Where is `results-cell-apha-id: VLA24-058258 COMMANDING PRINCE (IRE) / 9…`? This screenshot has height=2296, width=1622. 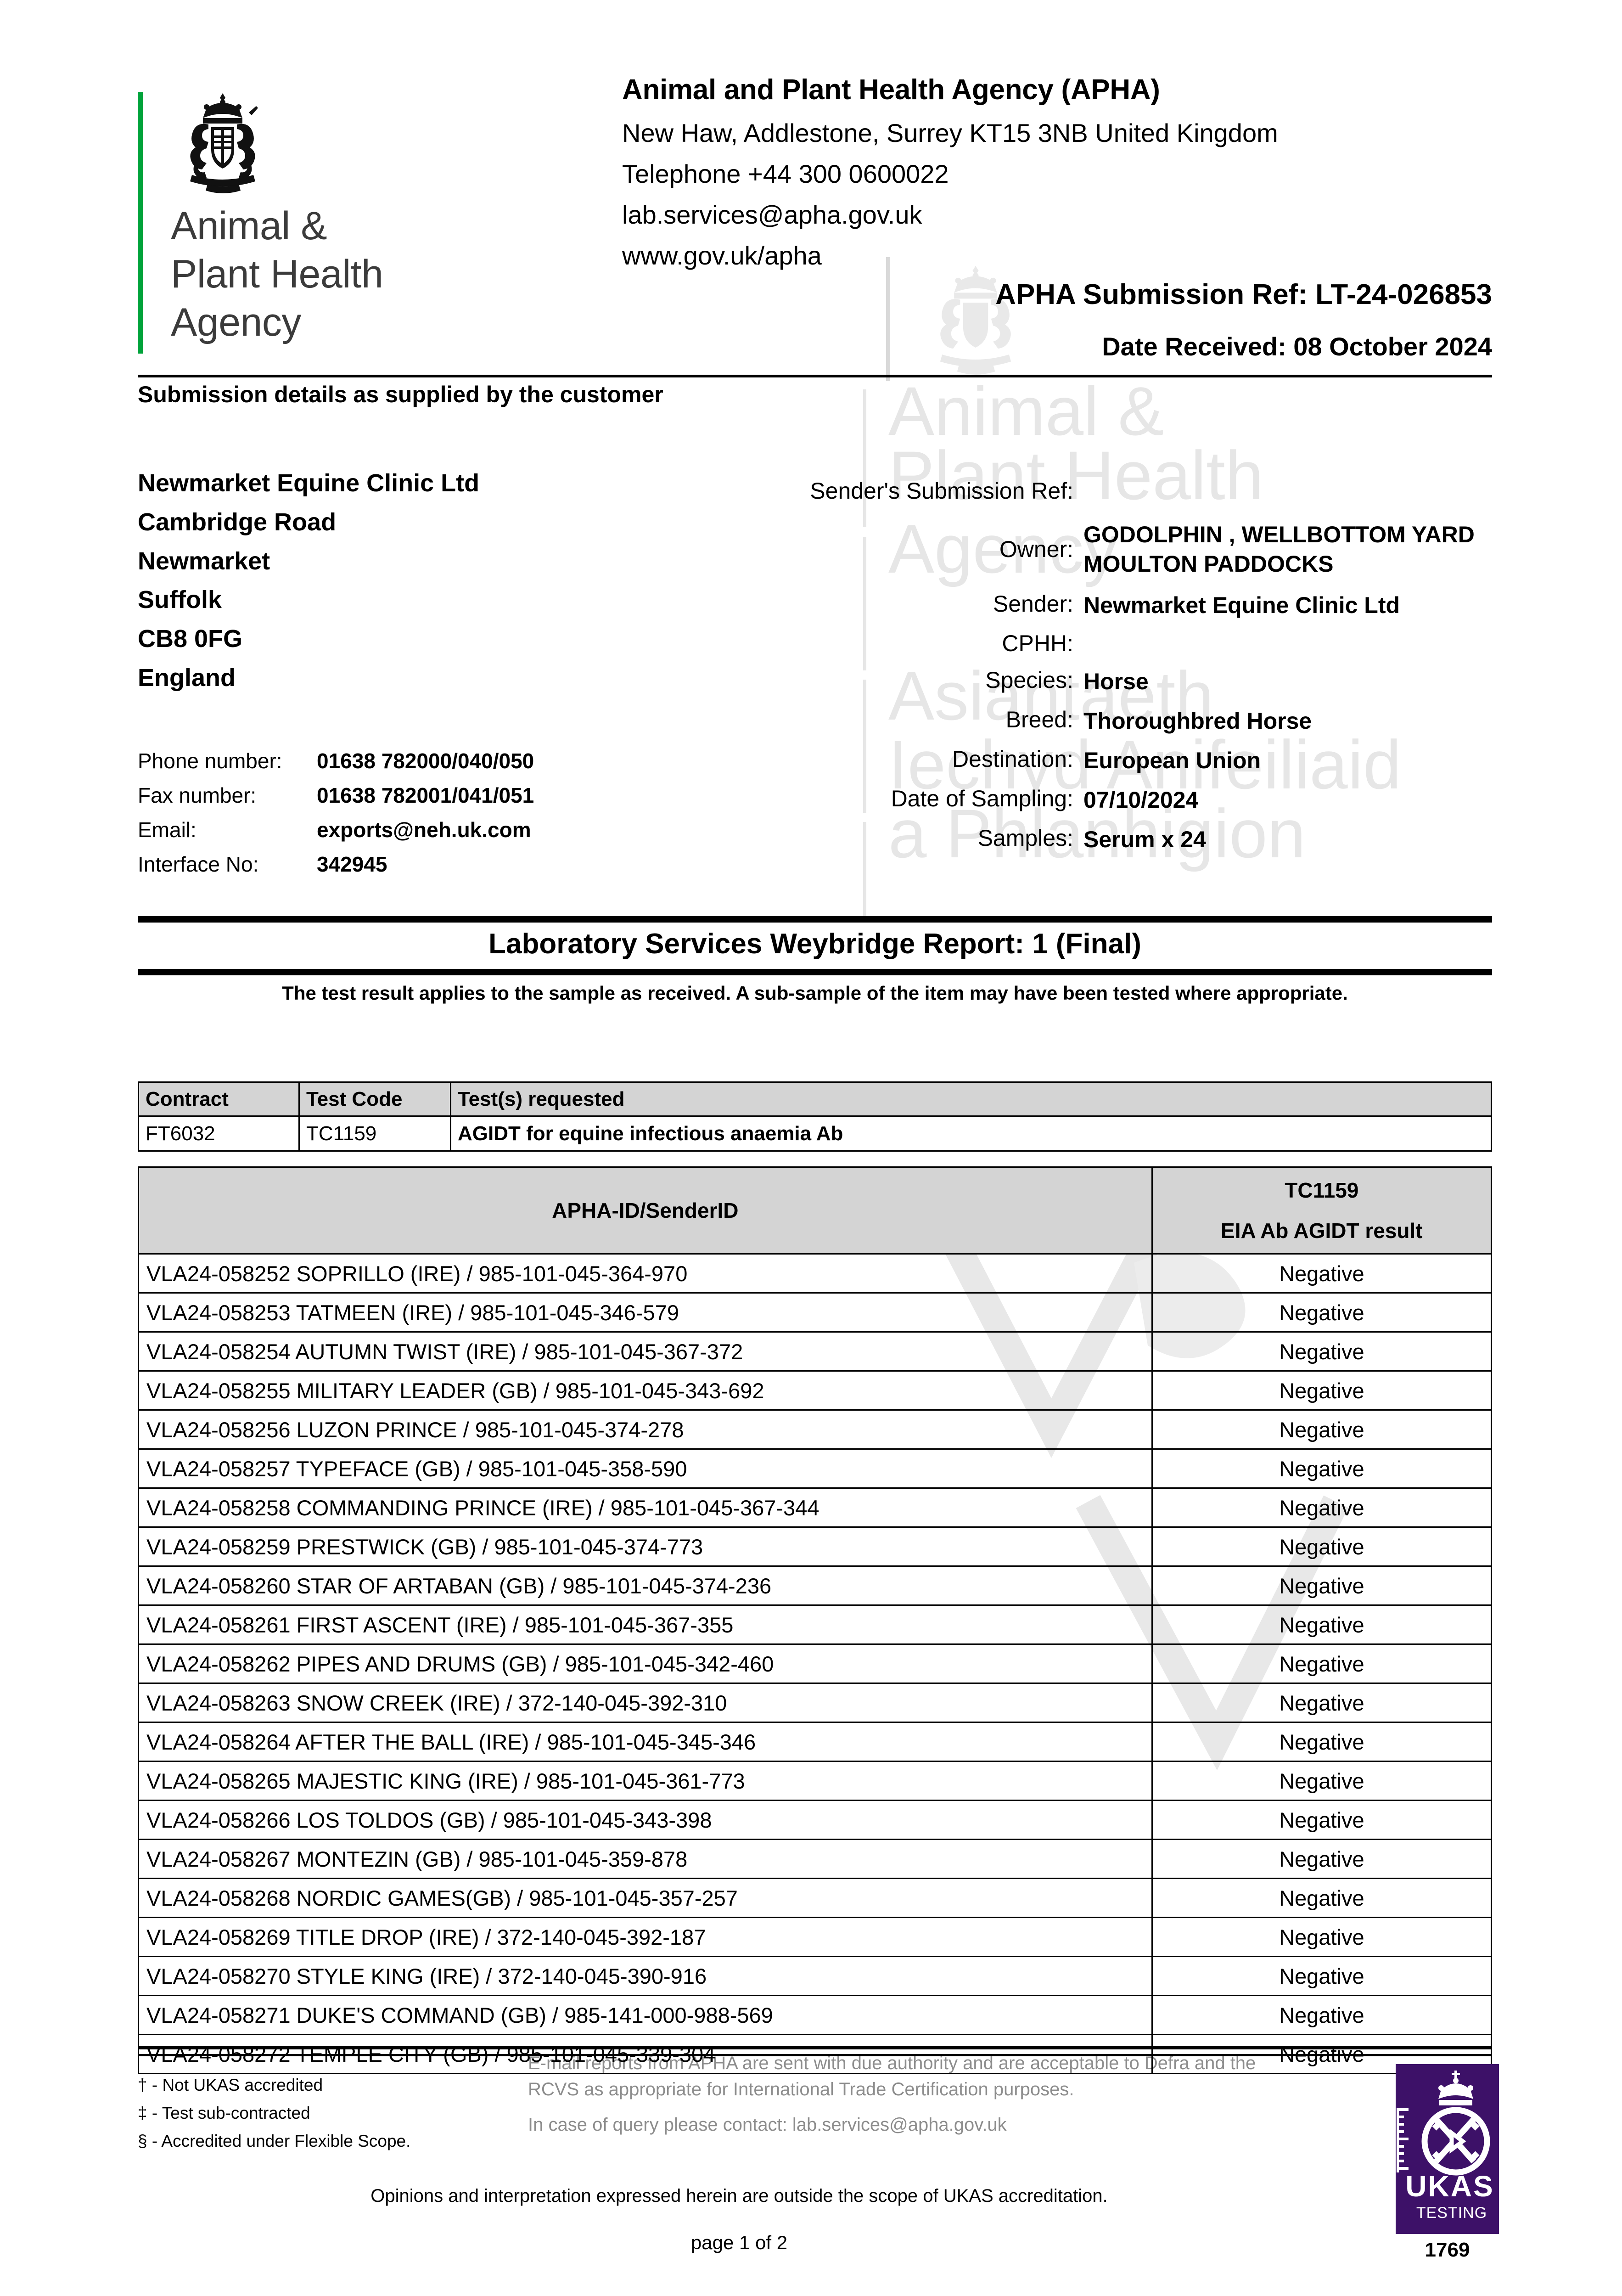
results-cell-apha-id: VLA24-058258 COMMANDING PRINCE (IRE) / 9… is located at coordinates (645, 1508).